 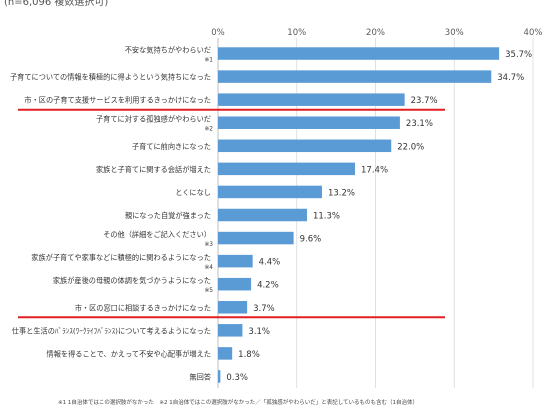 I want to click on value-label: 22.0%, so click(x=410, y=147).